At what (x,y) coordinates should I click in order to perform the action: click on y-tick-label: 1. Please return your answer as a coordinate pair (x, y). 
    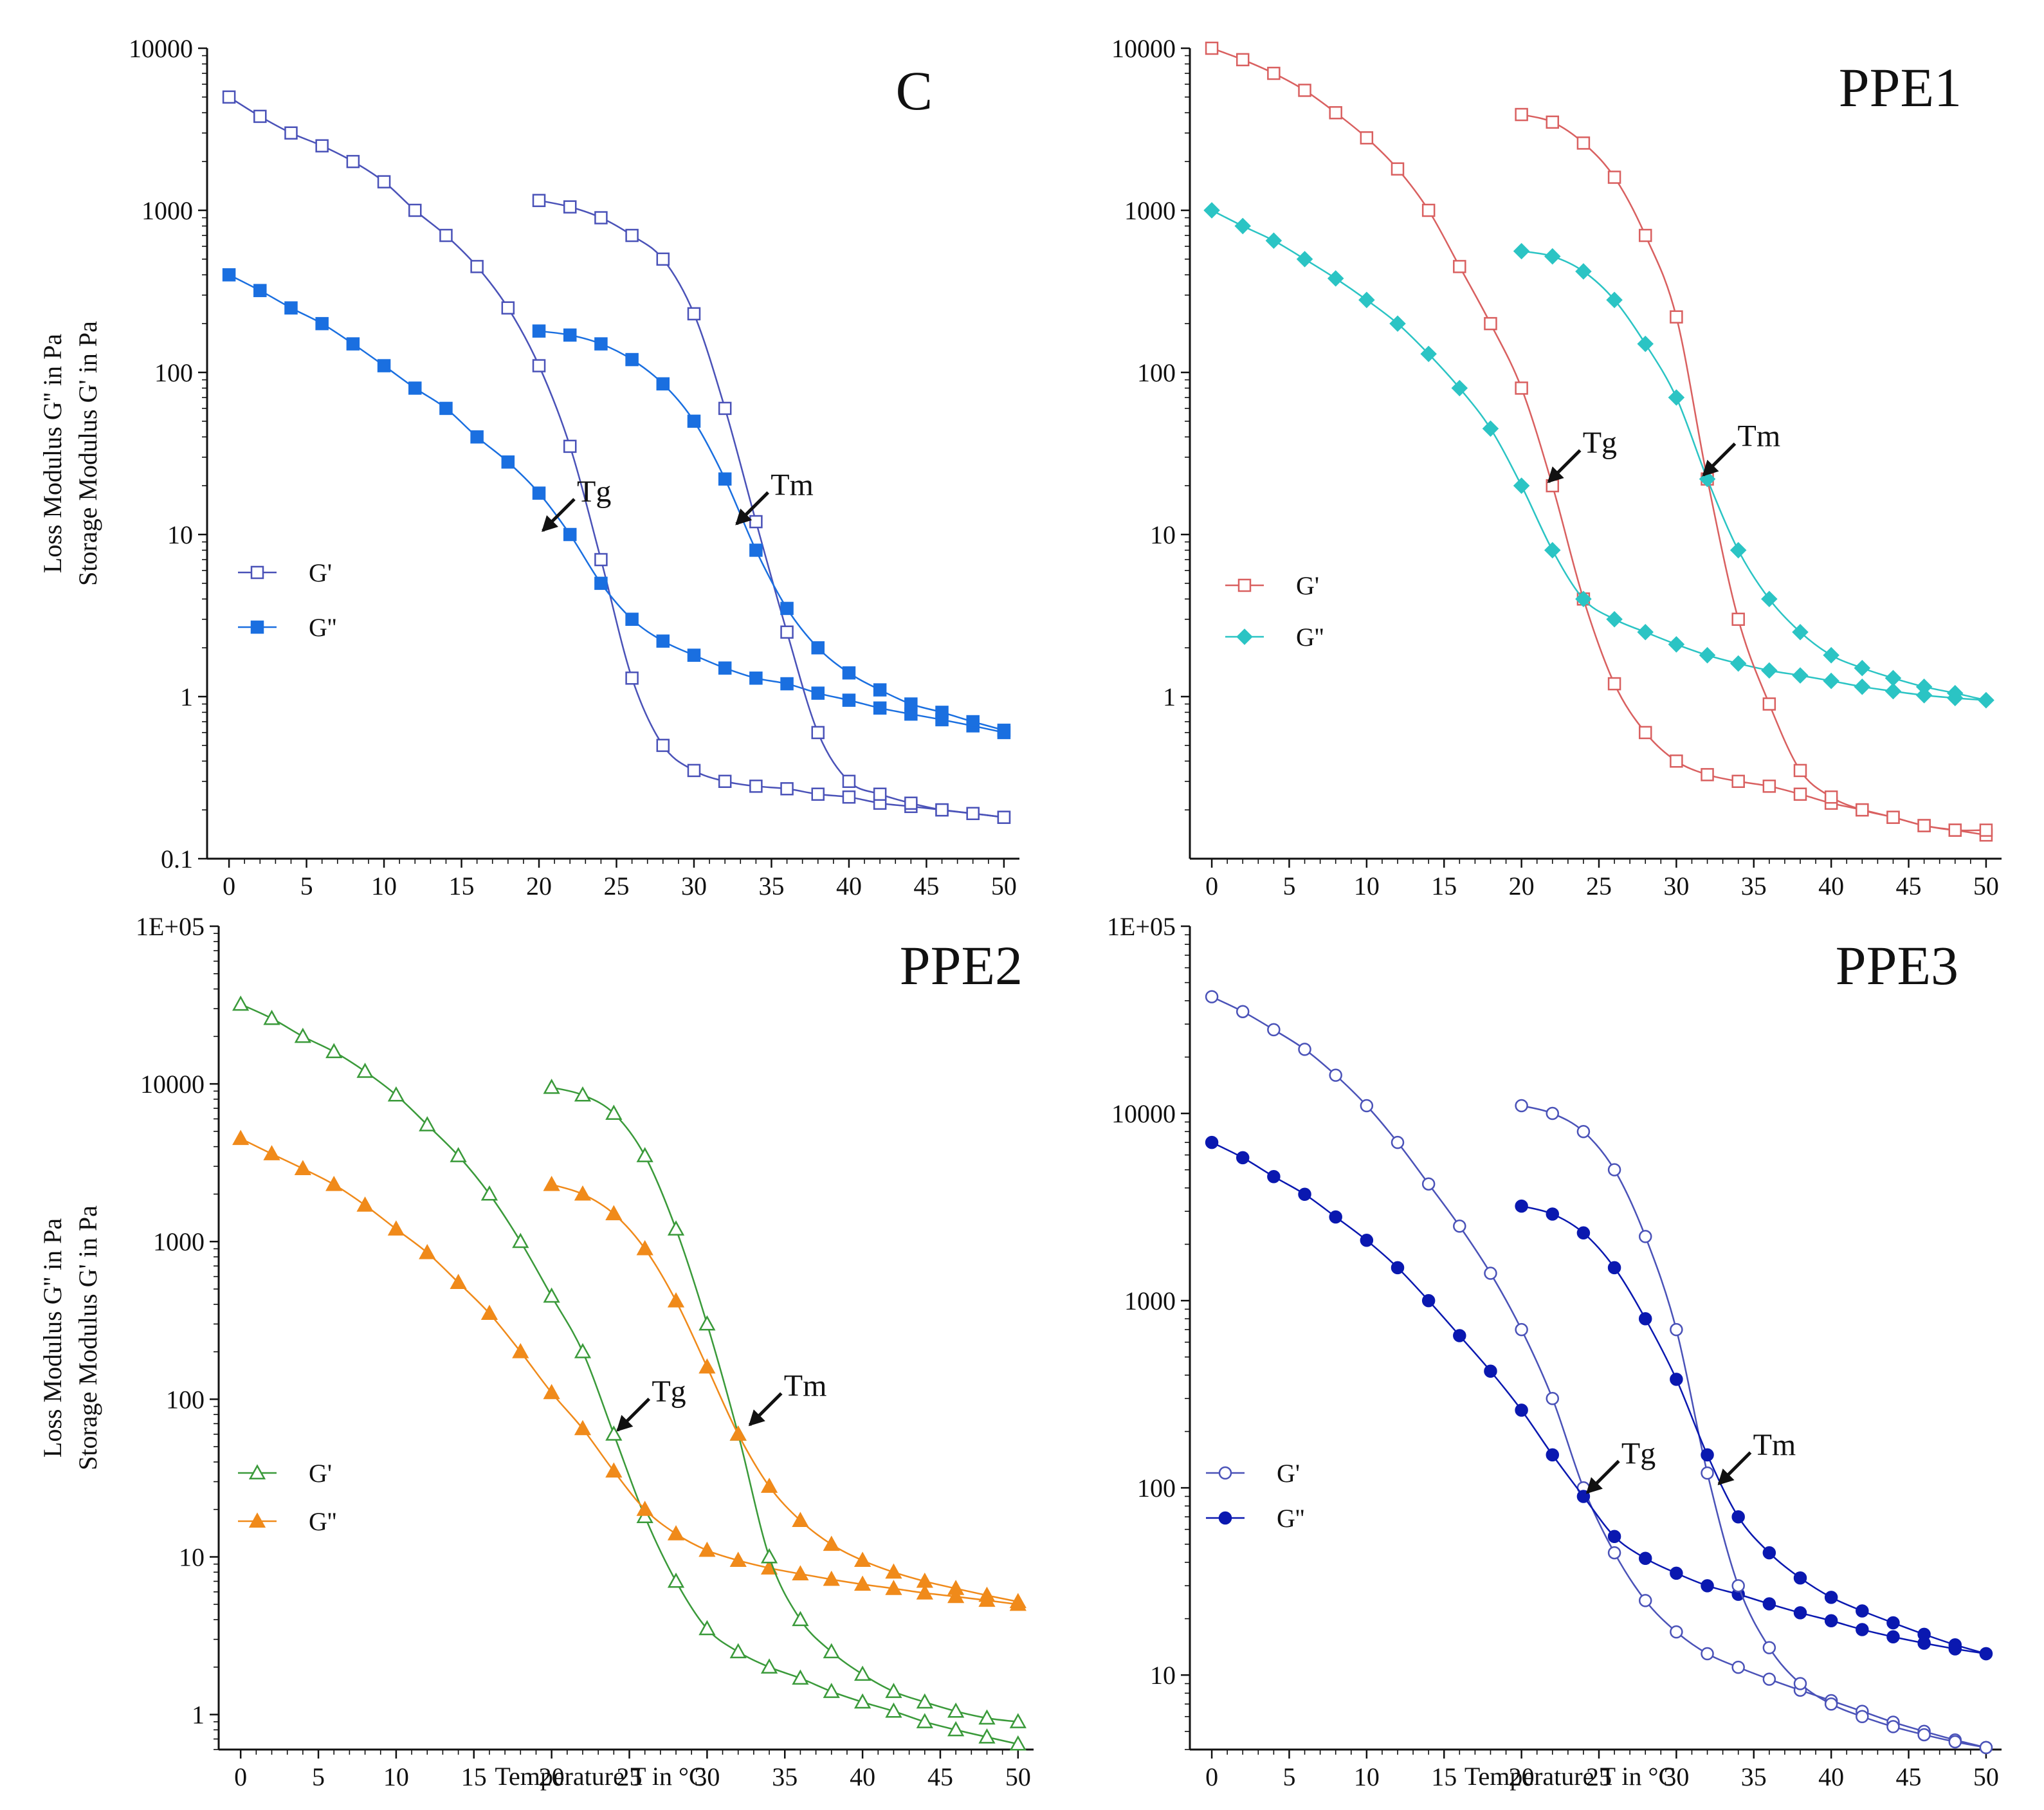
    Looking at the image, I should click on (1169, 697).